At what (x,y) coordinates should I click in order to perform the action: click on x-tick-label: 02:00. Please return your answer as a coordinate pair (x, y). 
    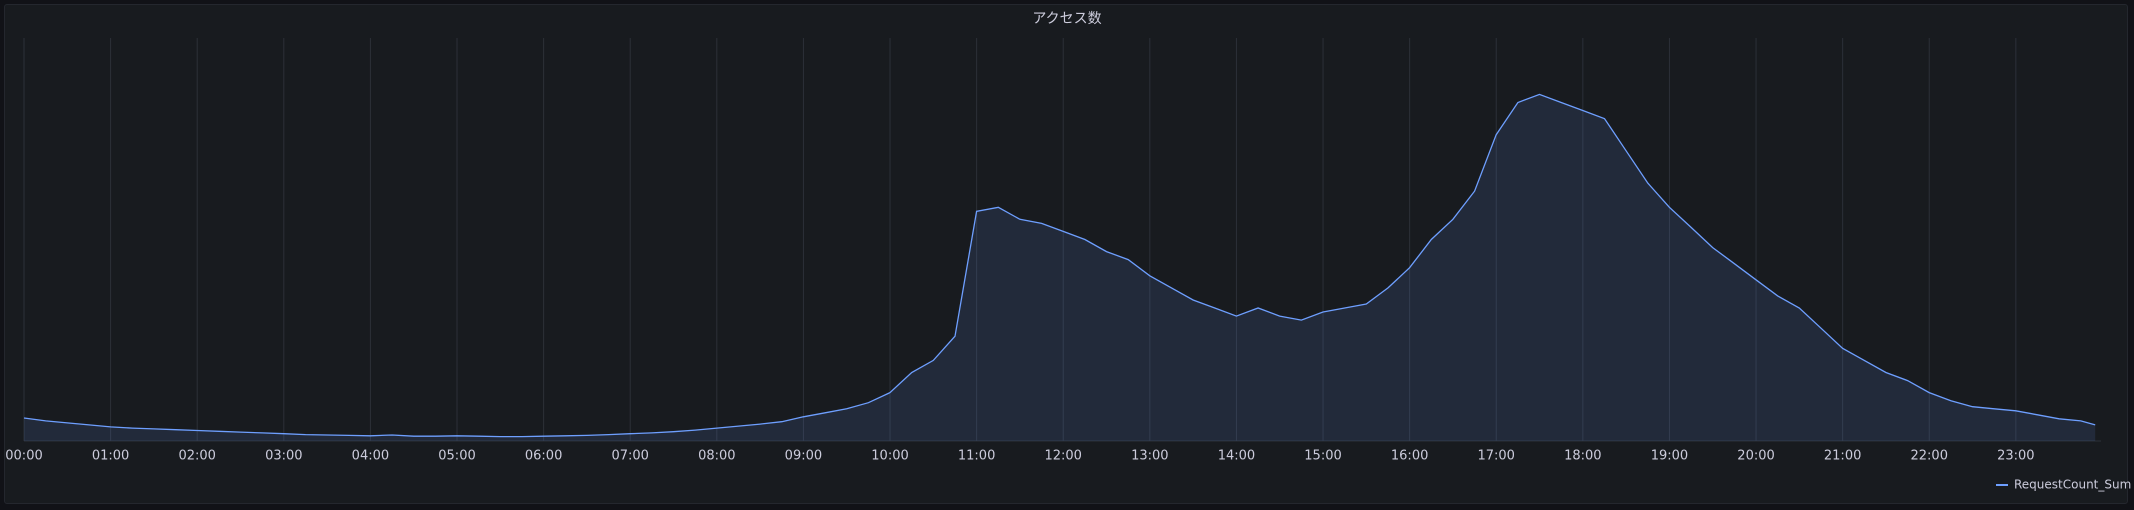
    Looking at the image, I should click on (196, 456).